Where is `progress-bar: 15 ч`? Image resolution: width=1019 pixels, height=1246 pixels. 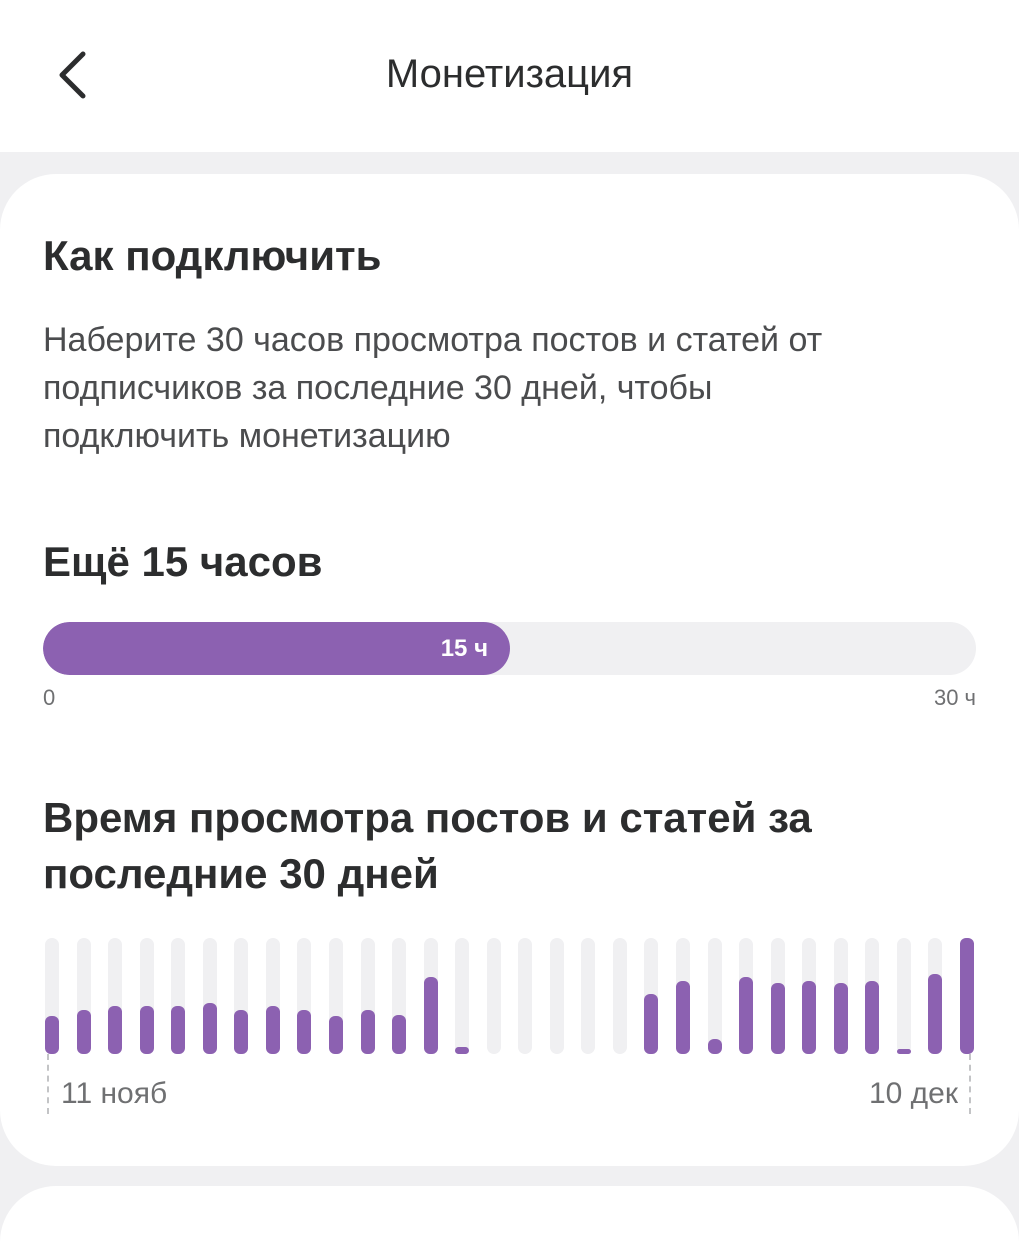 progress-bar: 15 ч is located at coordinates (509, 648).